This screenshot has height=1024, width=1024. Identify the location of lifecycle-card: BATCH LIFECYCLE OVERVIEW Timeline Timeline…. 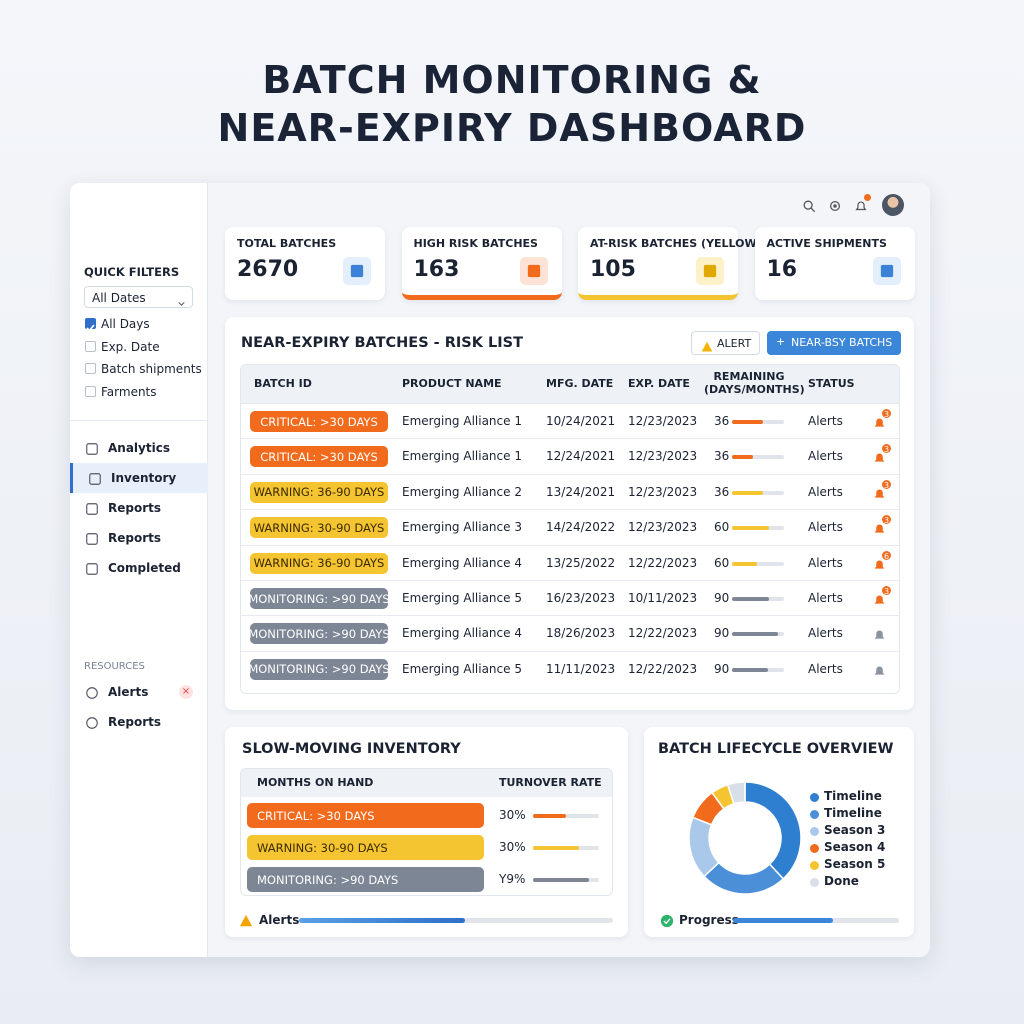
(779, 832).